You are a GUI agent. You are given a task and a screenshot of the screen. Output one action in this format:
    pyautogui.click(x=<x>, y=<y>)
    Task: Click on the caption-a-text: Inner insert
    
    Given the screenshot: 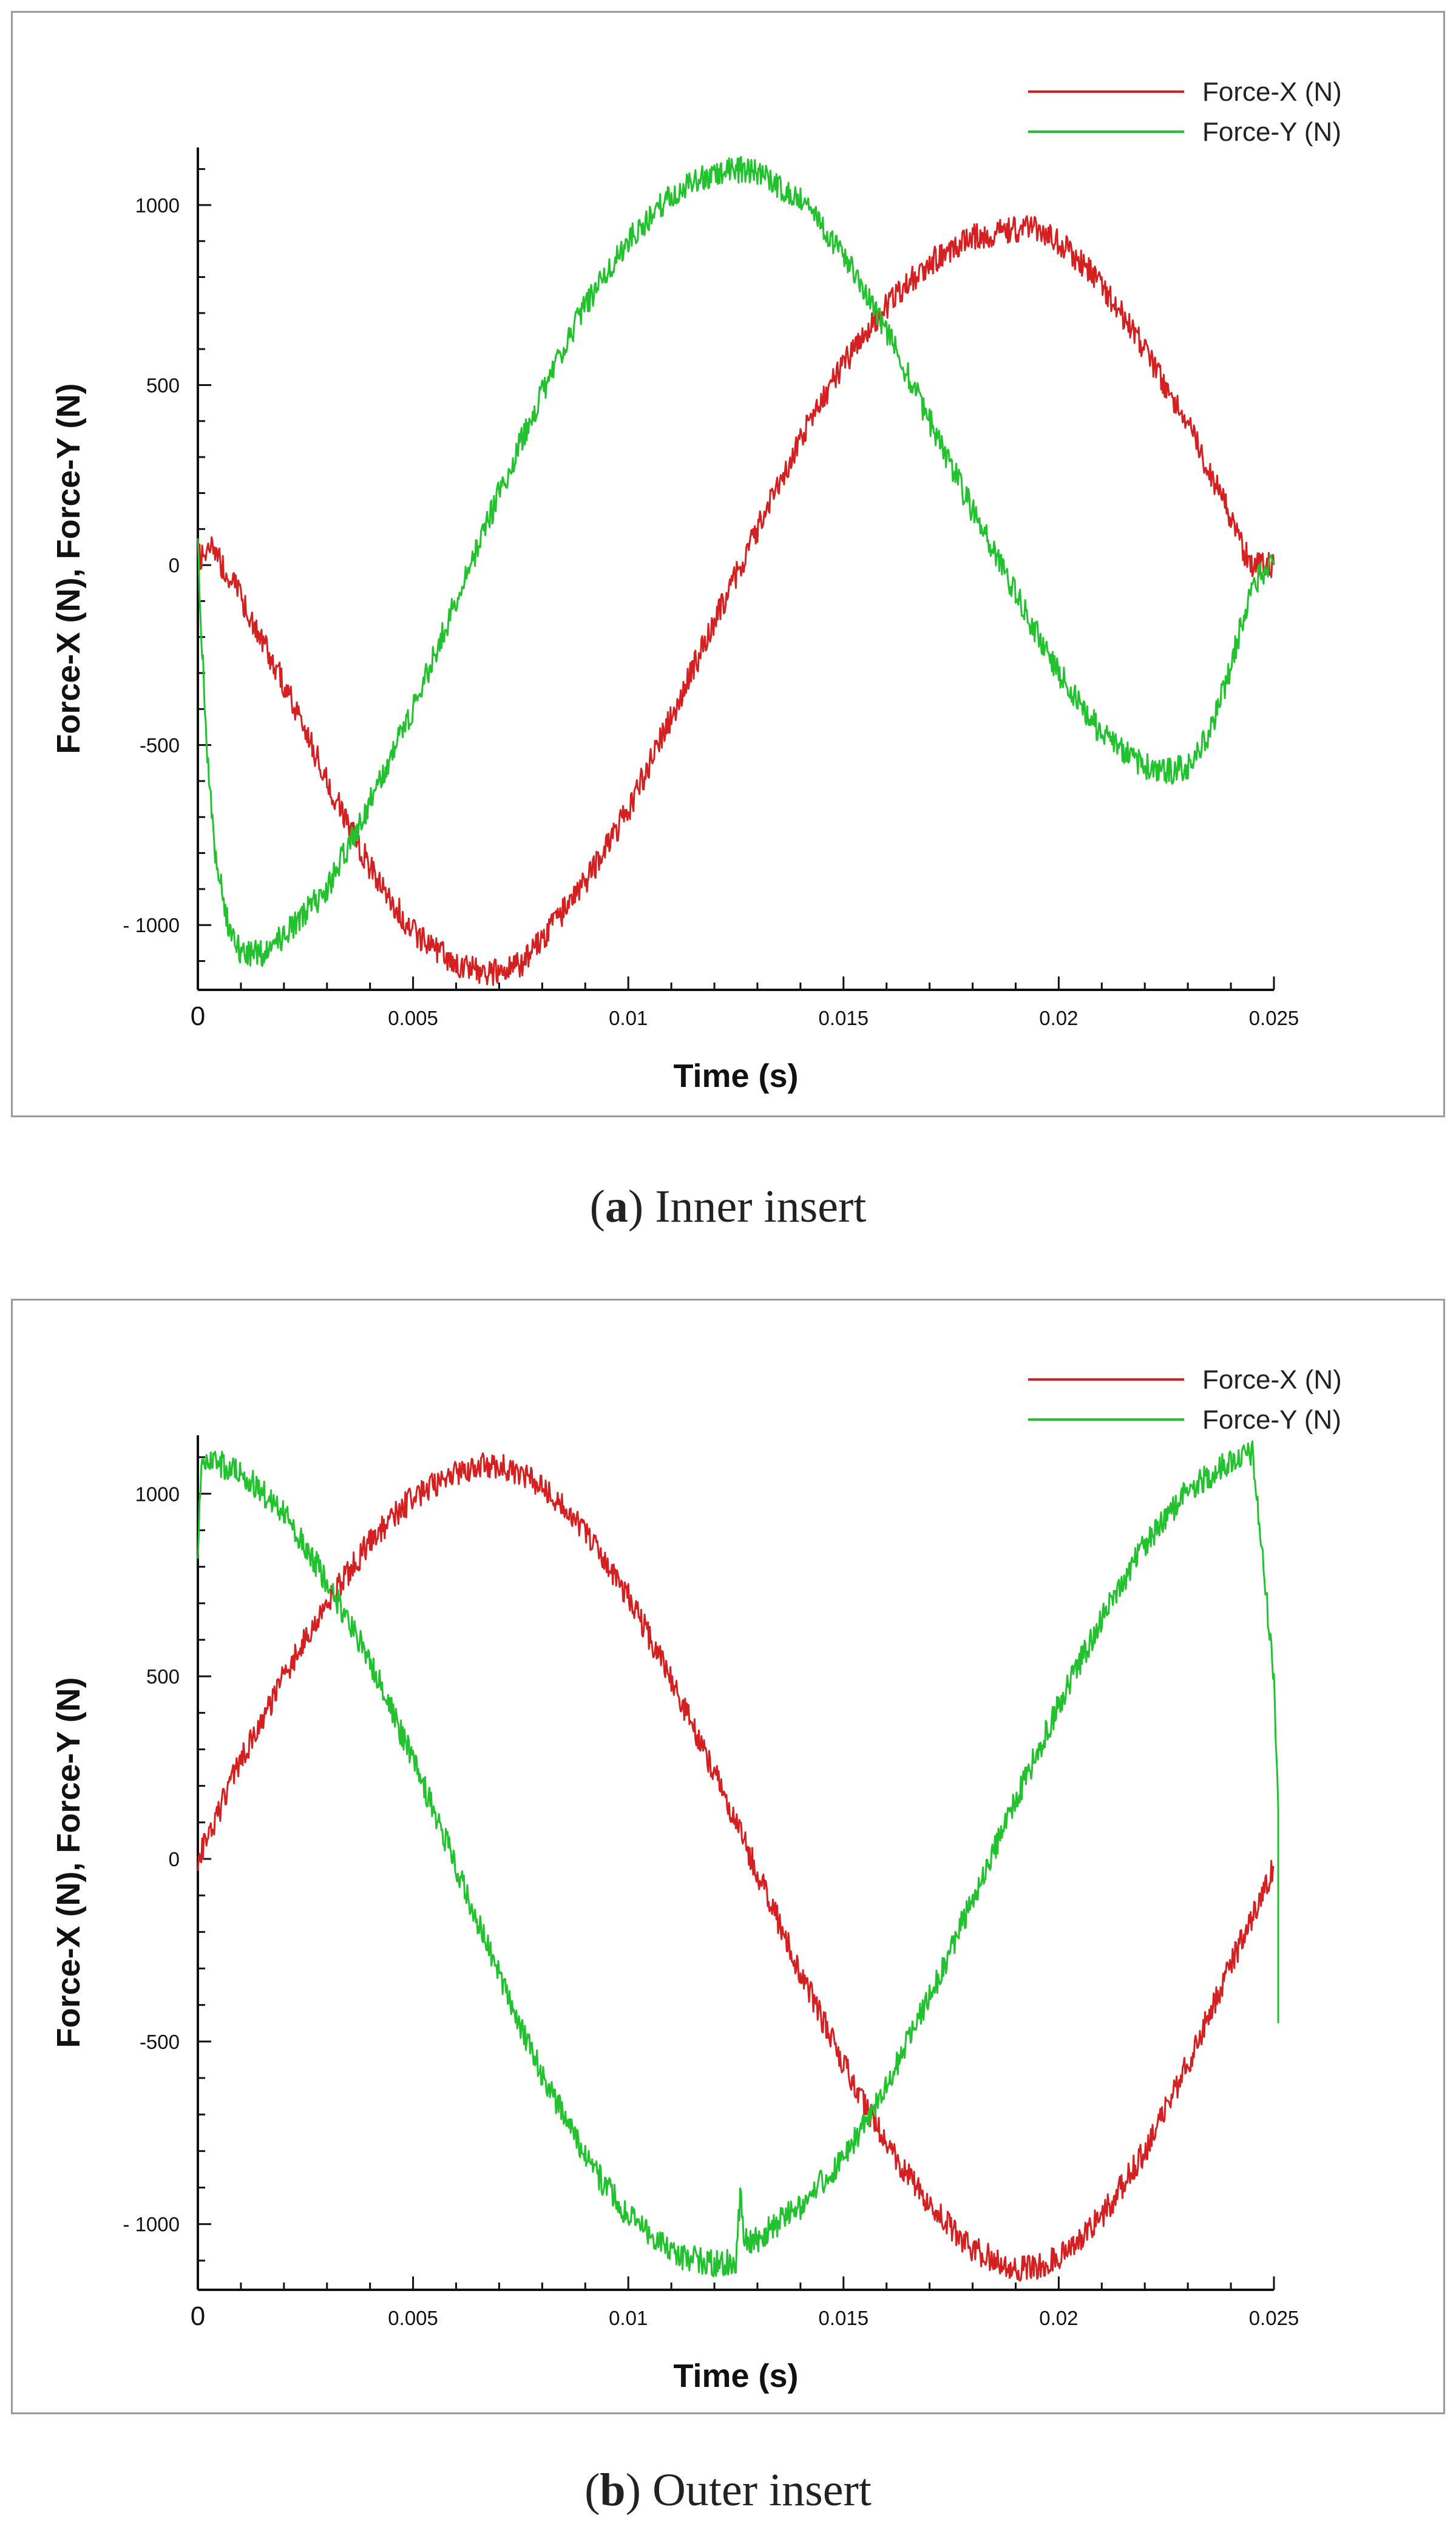 What is the action you would take?
    pyautogui.click(x=755, y=1206)
    